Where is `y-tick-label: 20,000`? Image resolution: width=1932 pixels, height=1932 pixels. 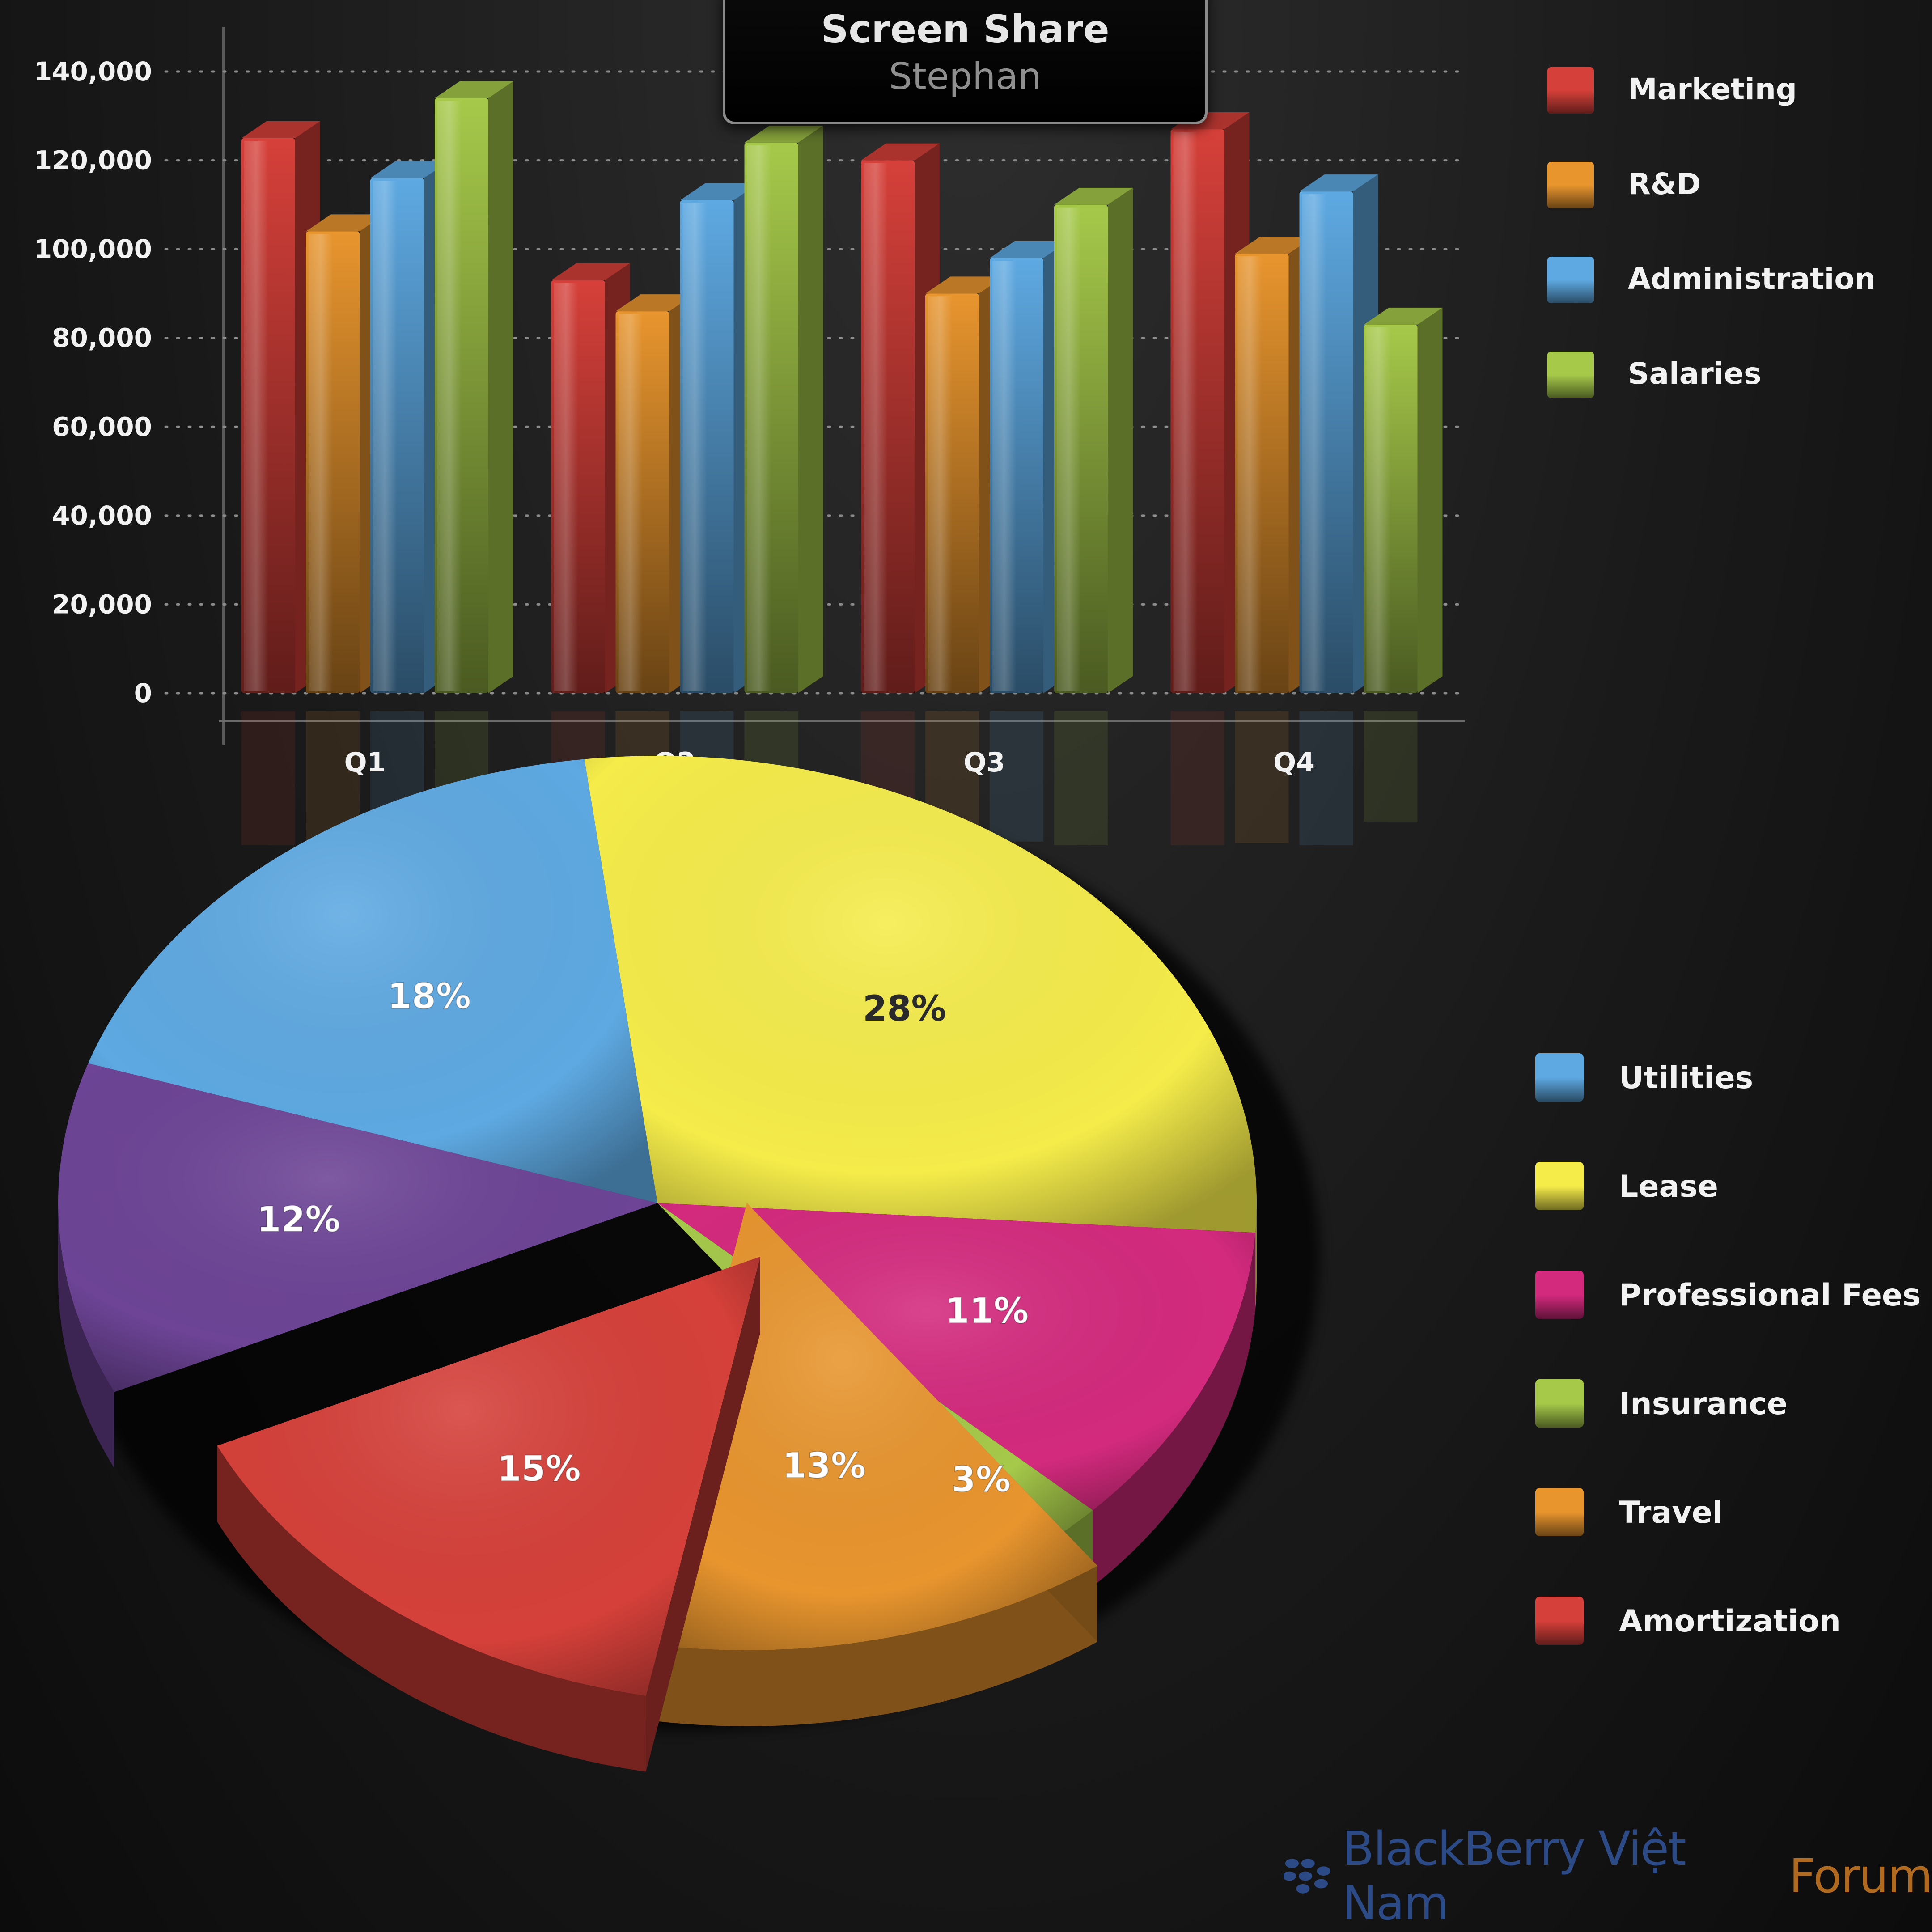
y-tick-label: 20,000 is located at coordinates (102, 604).